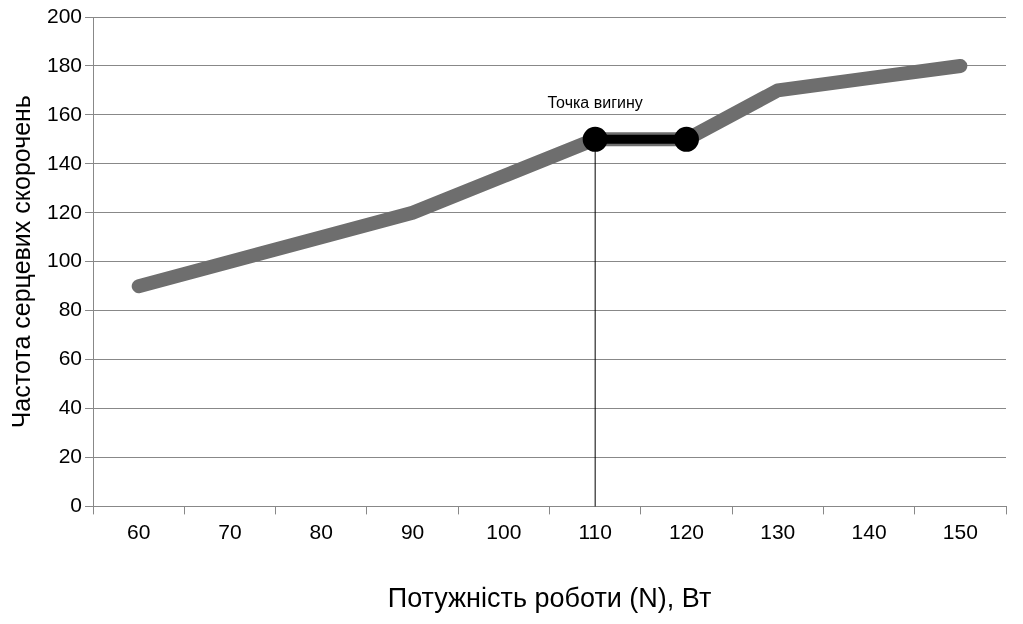 This screenshot has height=624, width=1023. I want to click on ref-line-label: Точка вигину, so click(595, 102).